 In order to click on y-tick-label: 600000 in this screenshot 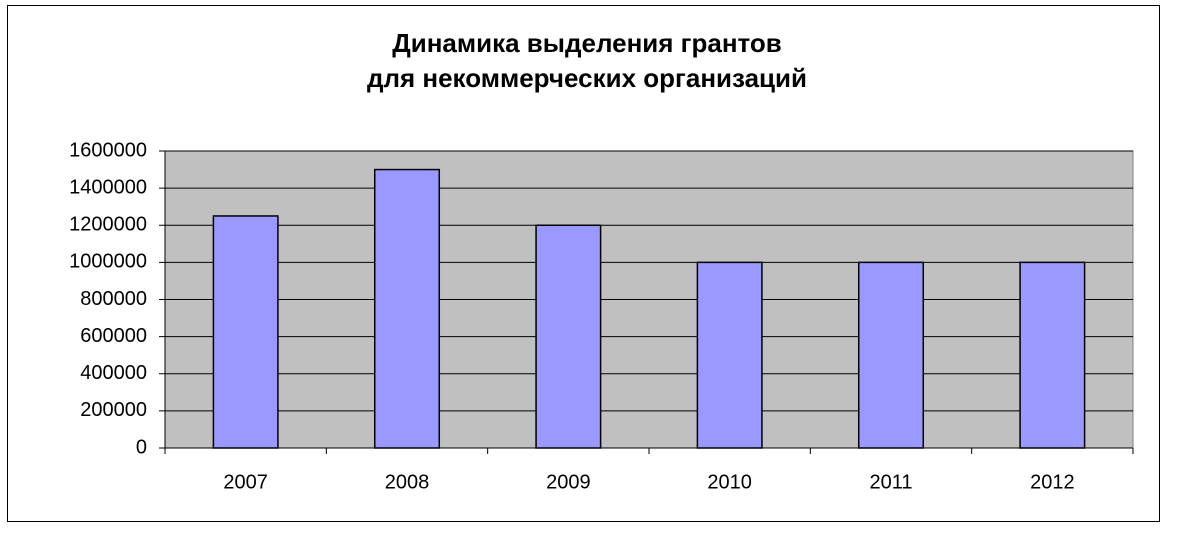, I will do `click(113, 336)`.